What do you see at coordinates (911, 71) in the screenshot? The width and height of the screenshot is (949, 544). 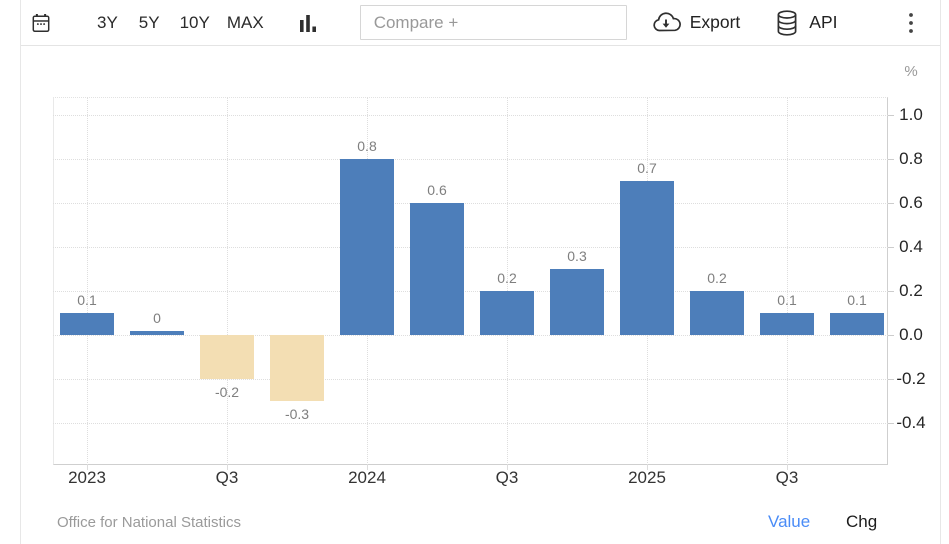 I see `y-axis-unit-label: %` at bounding box center [911, 71].